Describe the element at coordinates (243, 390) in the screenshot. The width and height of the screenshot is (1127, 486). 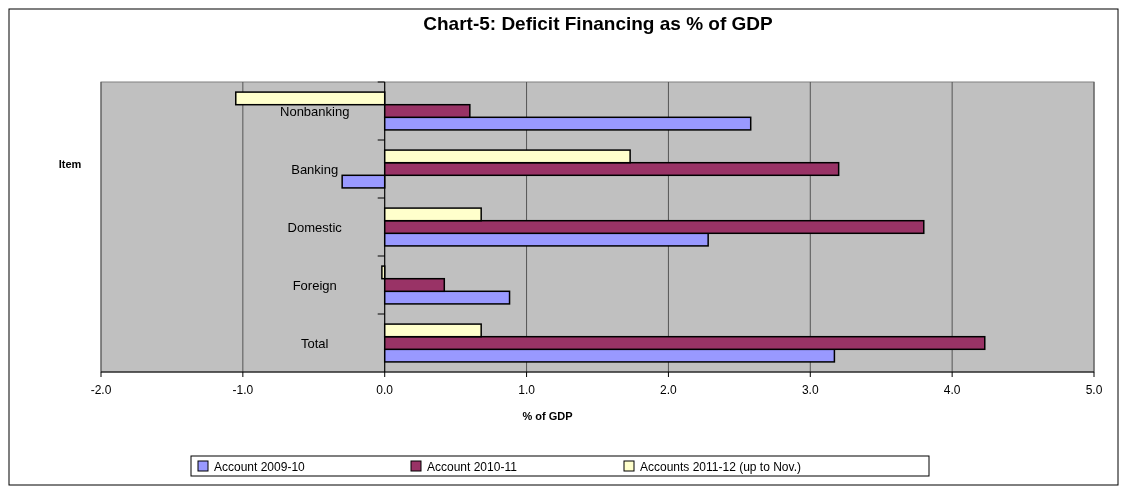
I see `x-tick-label: -1.0` at that location.